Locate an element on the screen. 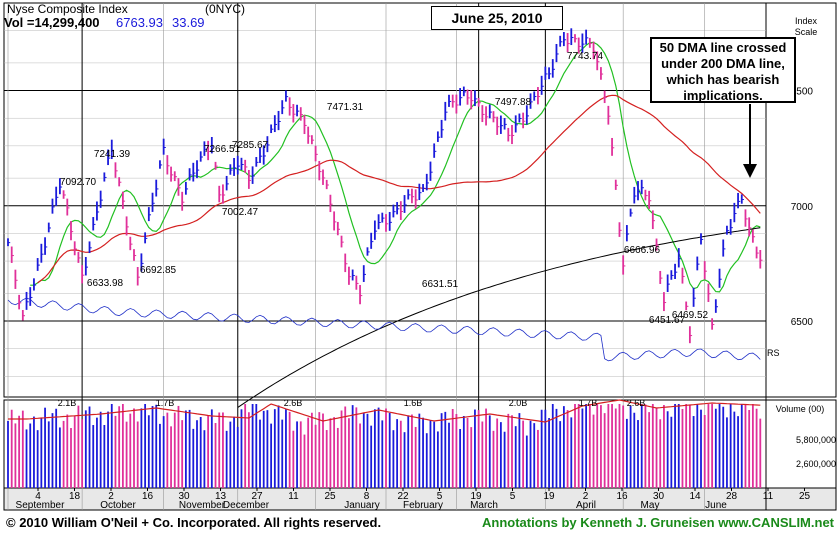 This screenshot has width=840, height=534. price-tick-label: 7500 is located at coordinates (802, 92).